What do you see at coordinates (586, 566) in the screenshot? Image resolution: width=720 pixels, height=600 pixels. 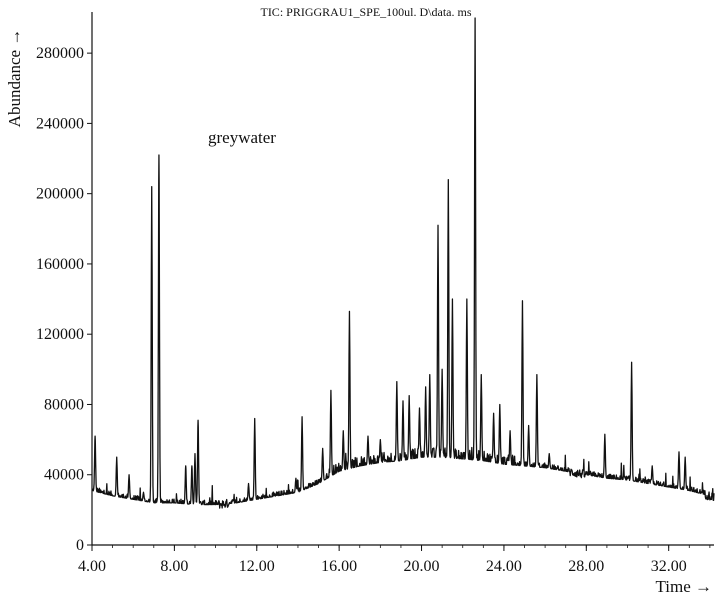 I see `x-tick-label: 28.00` at bounding box center [586, 566].